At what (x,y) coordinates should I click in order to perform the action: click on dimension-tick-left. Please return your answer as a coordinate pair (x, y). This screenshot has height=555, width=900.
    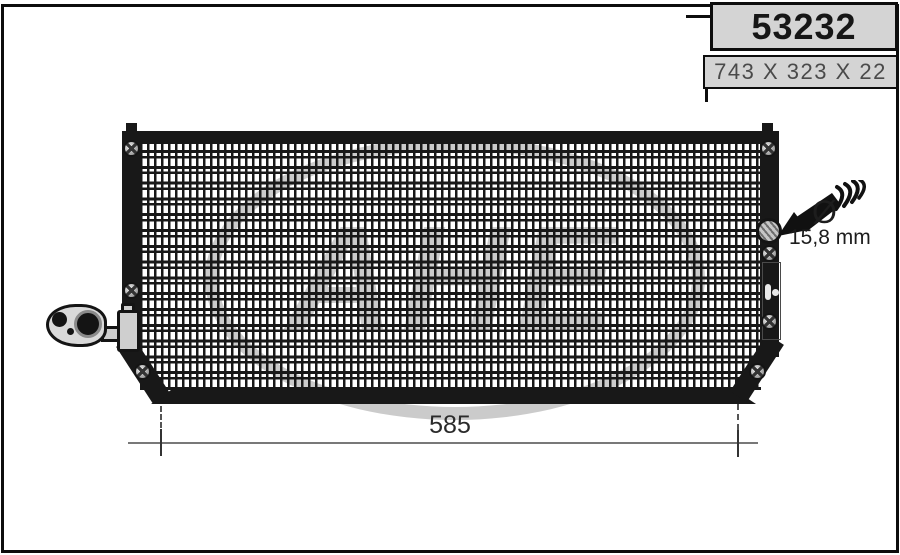
    Looking at the image, I should click on (161, 442).